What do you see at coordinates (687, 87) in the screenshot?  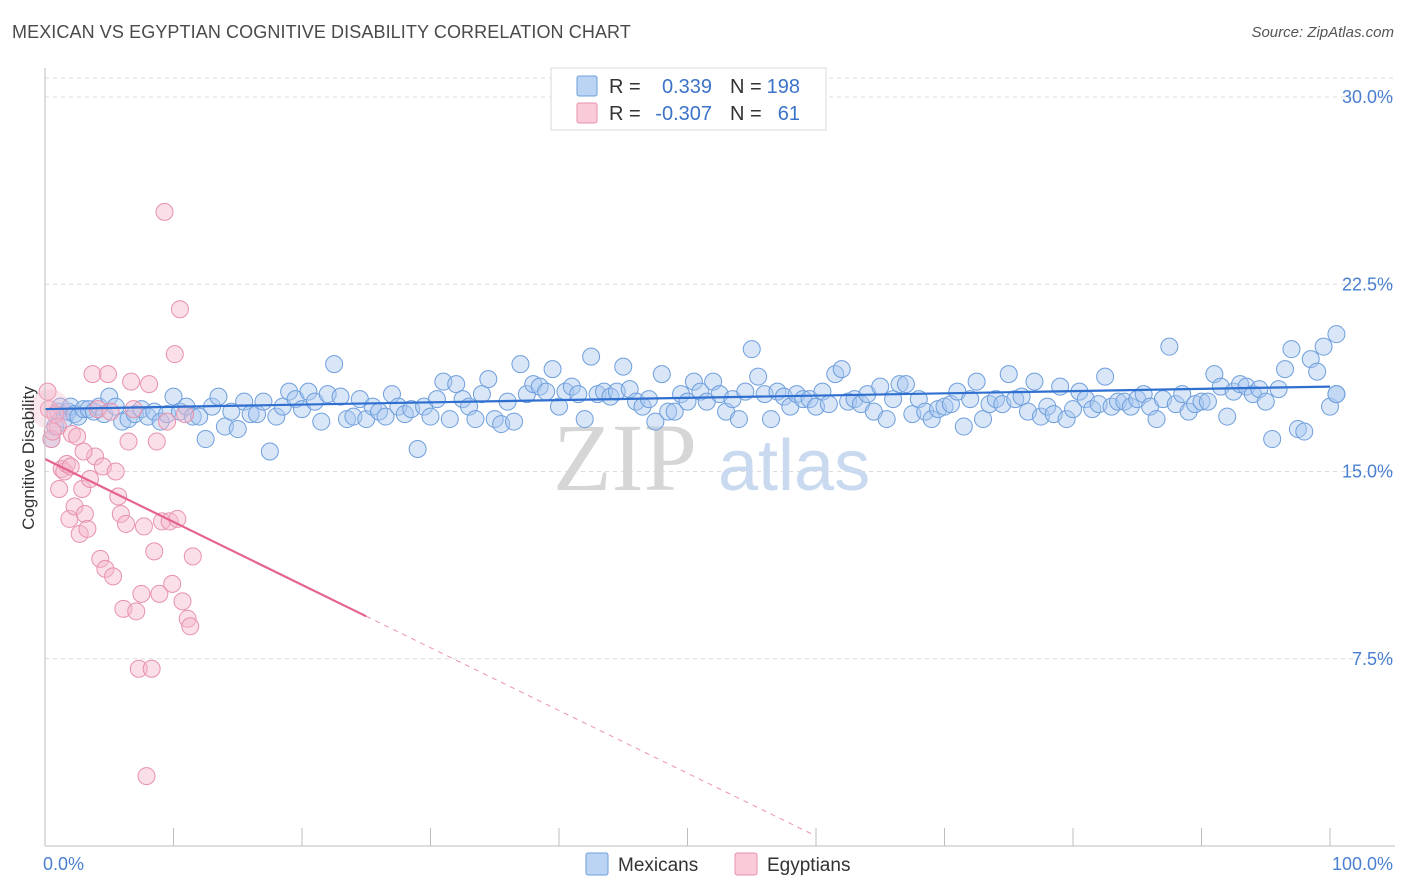 I see `legend-r-value-1: 0.339` at bounding box center [687, 87].